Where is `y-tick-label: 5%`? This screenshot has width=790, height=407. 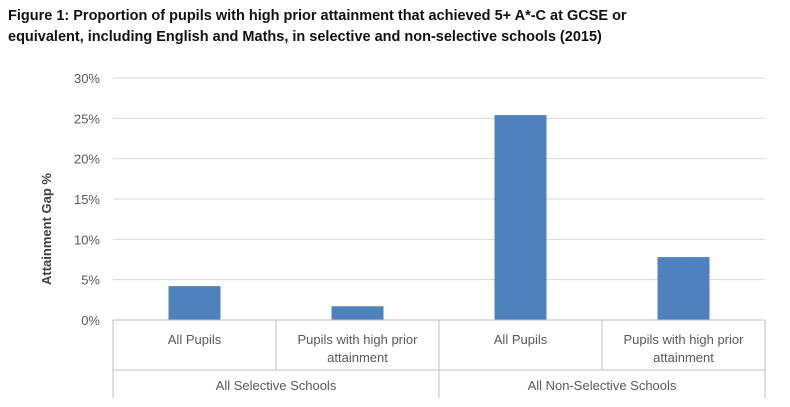
y-tick-label: 5% is located at coordinates (90, 280).